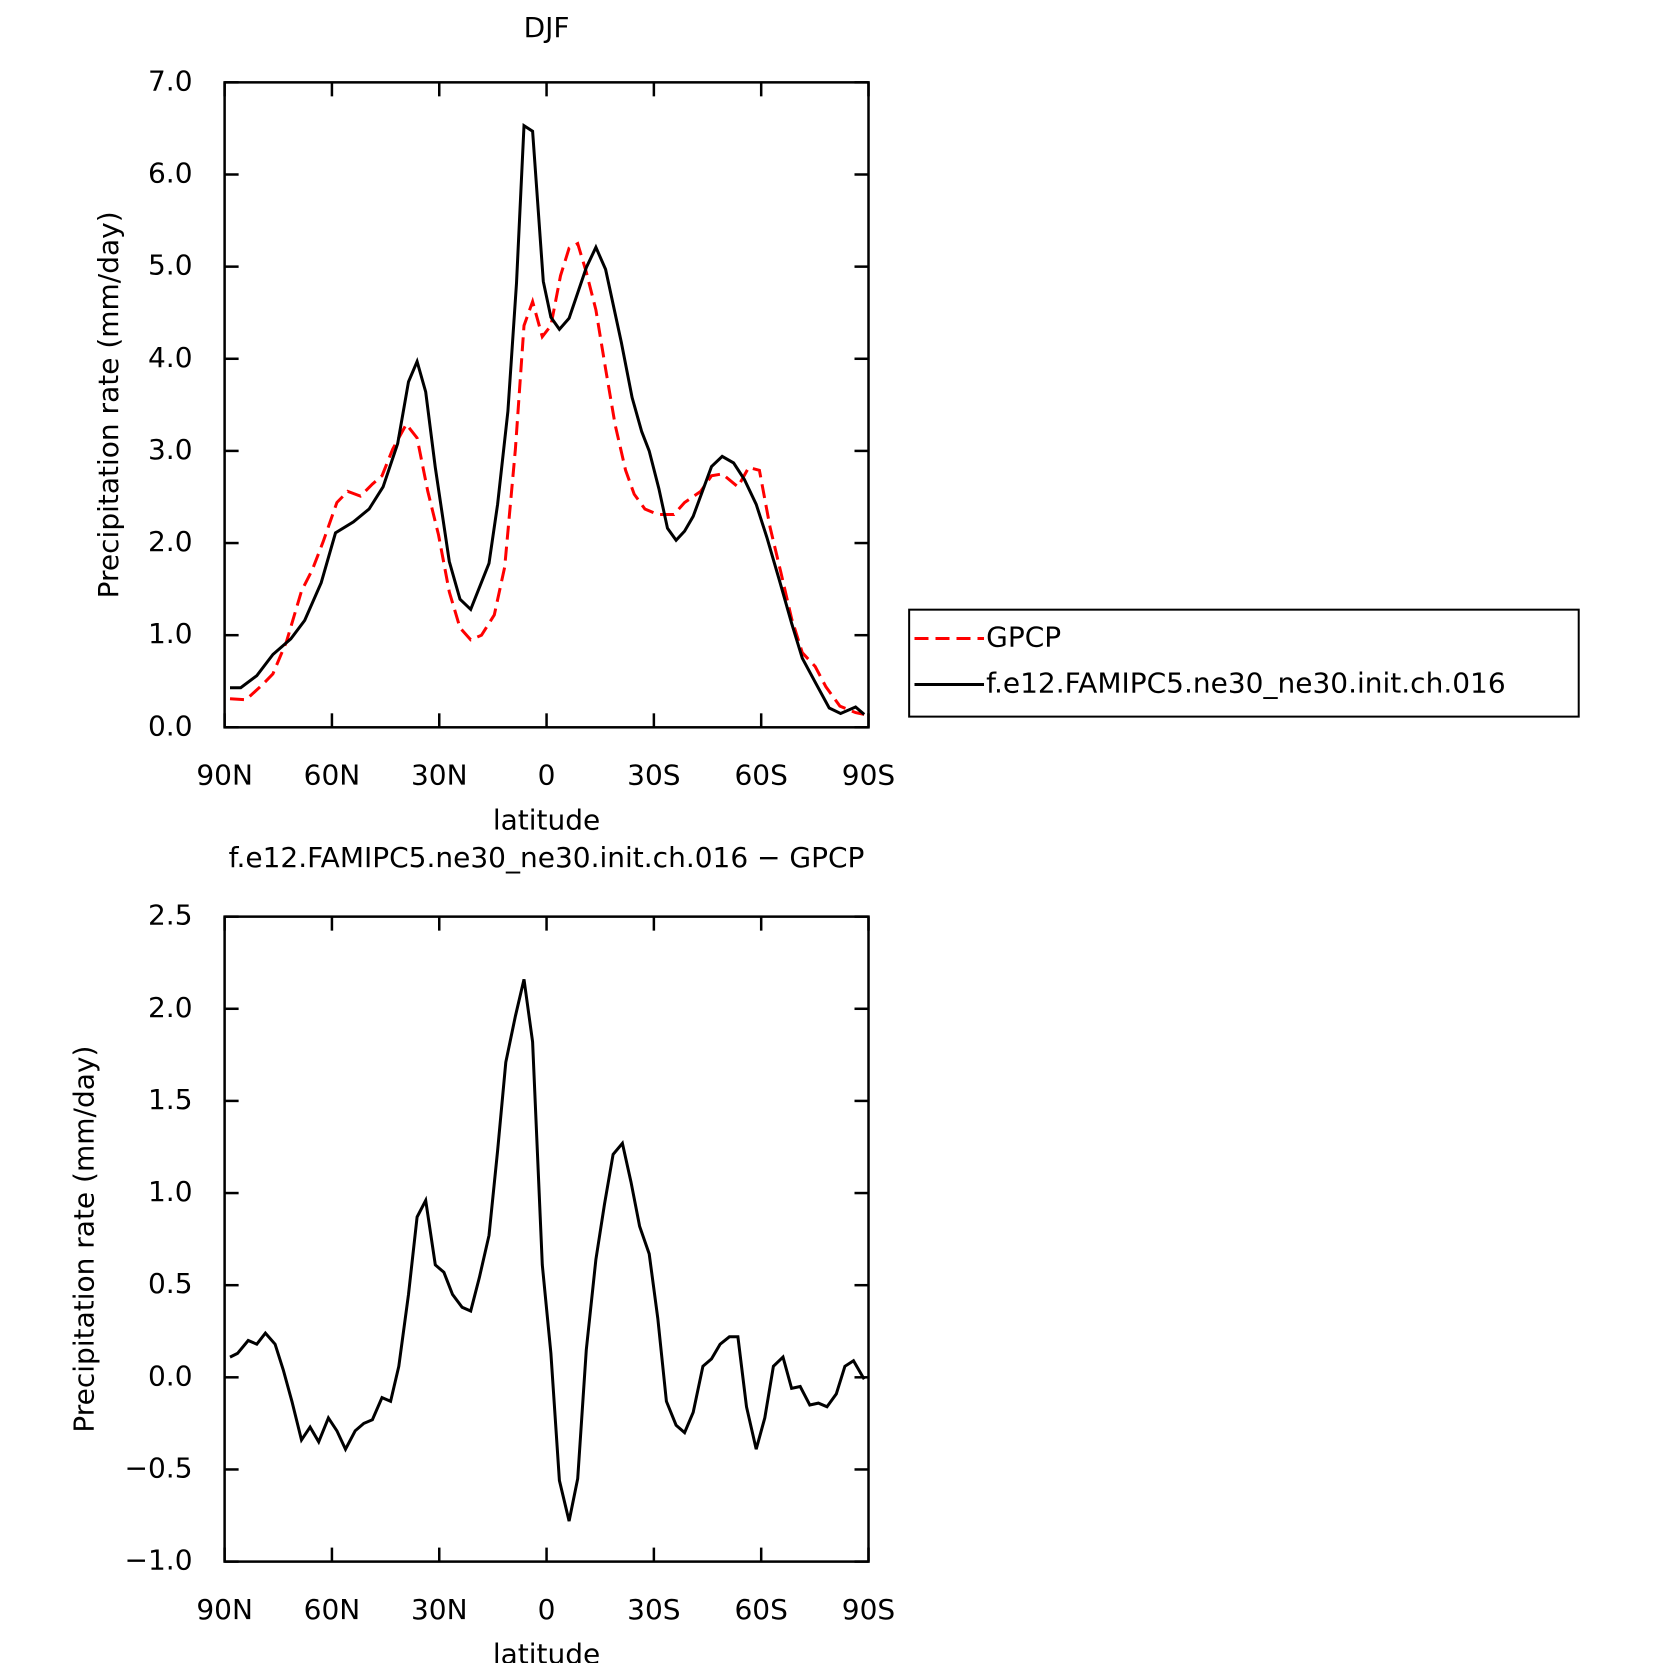 This screenshot has width=1660, height=1663. Describe the element at coordinates (159, 1560) in the screenshot. I see `y-tick-label: −1.0` at that location.